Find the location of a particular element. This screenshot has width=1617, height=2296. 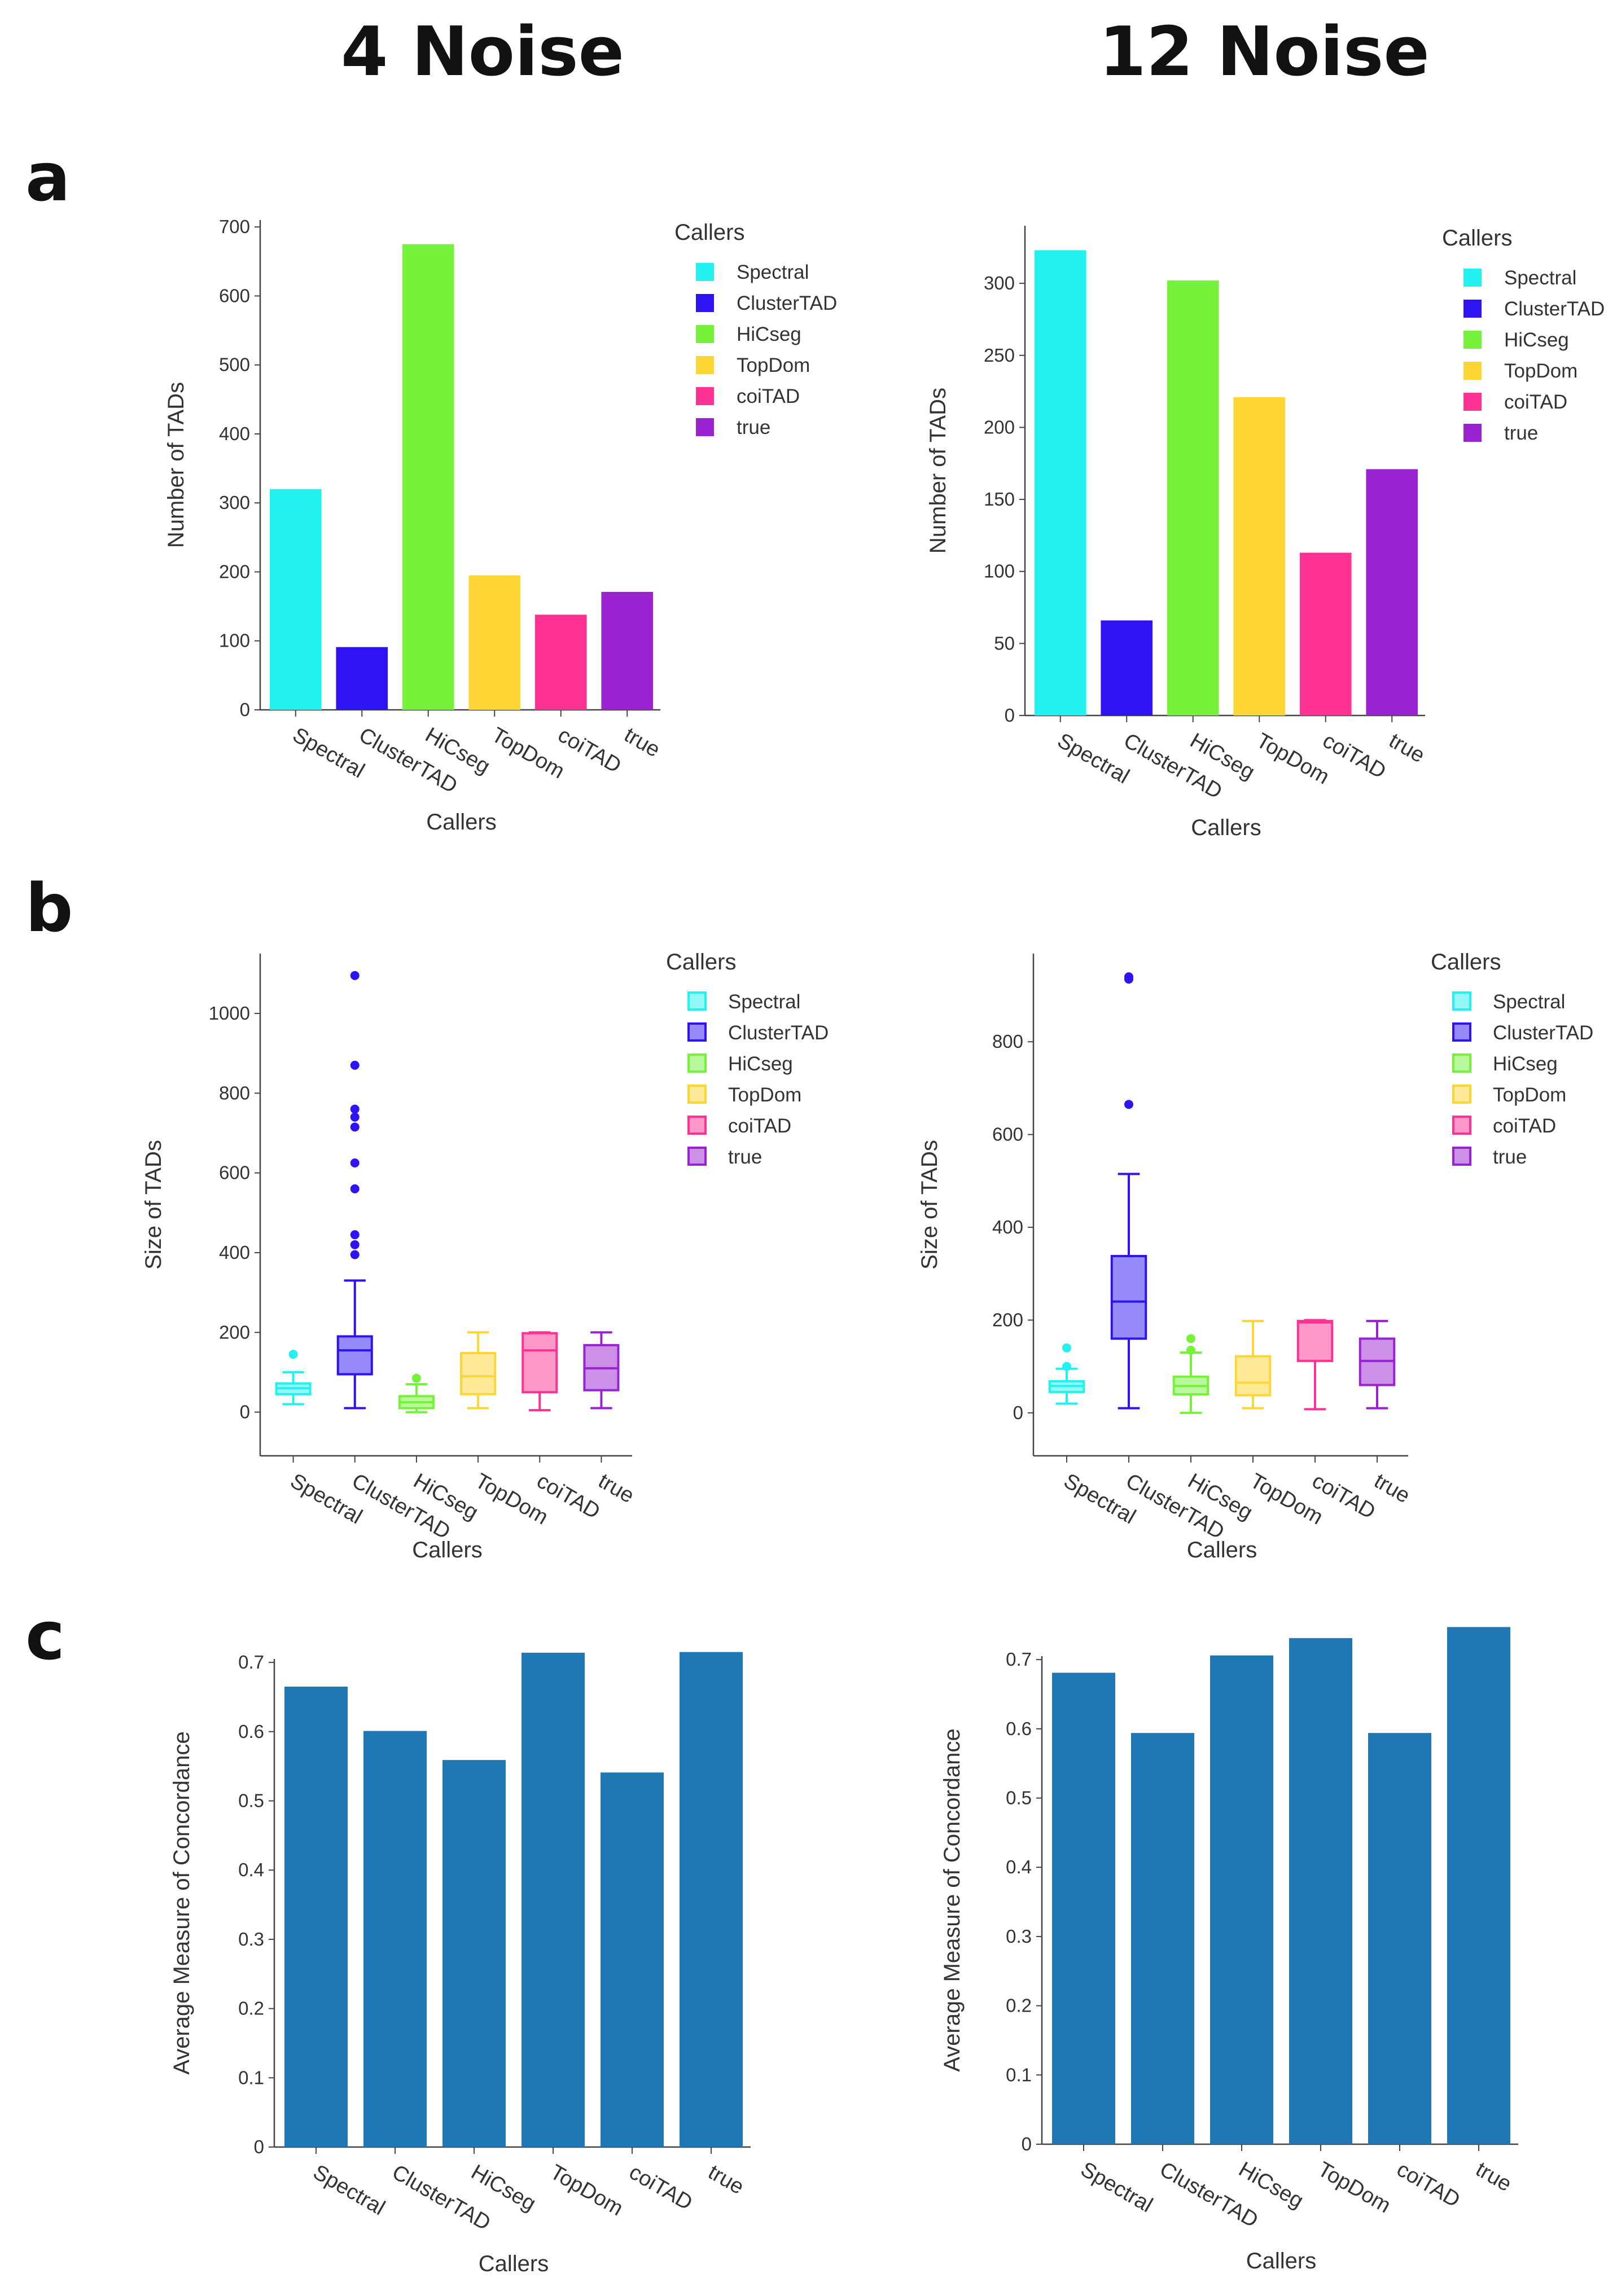

column-title-4-noise: 4 Noise is located at coordinates (482, 52).